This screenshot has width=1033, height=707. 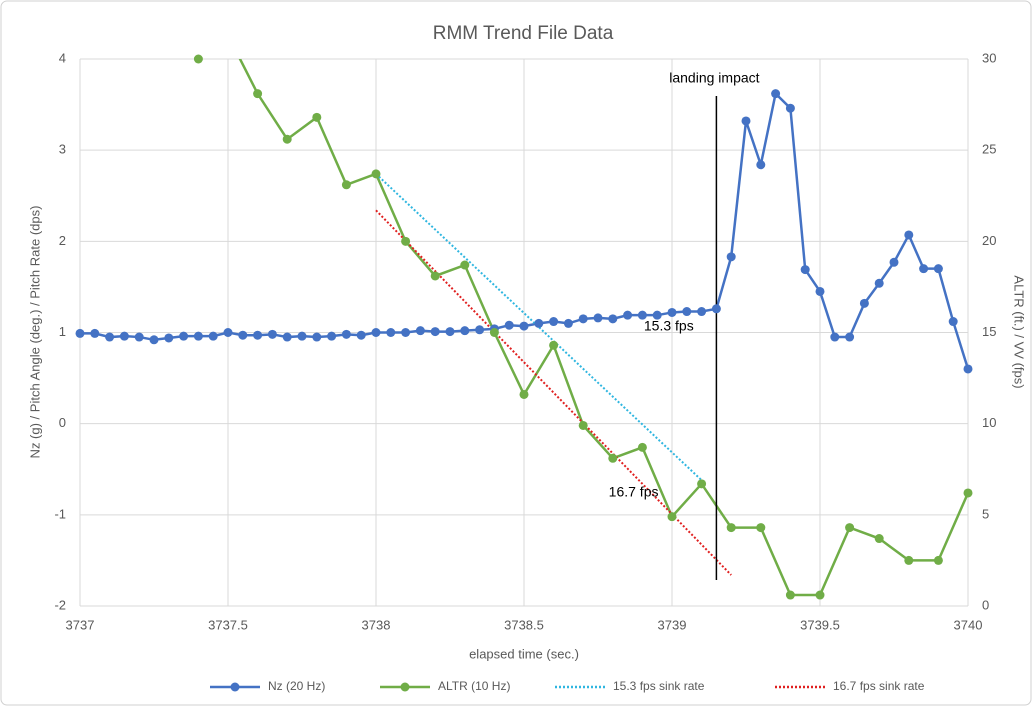 I want to click on x-tick-label: 3737.5, so click(x=228, y=624).